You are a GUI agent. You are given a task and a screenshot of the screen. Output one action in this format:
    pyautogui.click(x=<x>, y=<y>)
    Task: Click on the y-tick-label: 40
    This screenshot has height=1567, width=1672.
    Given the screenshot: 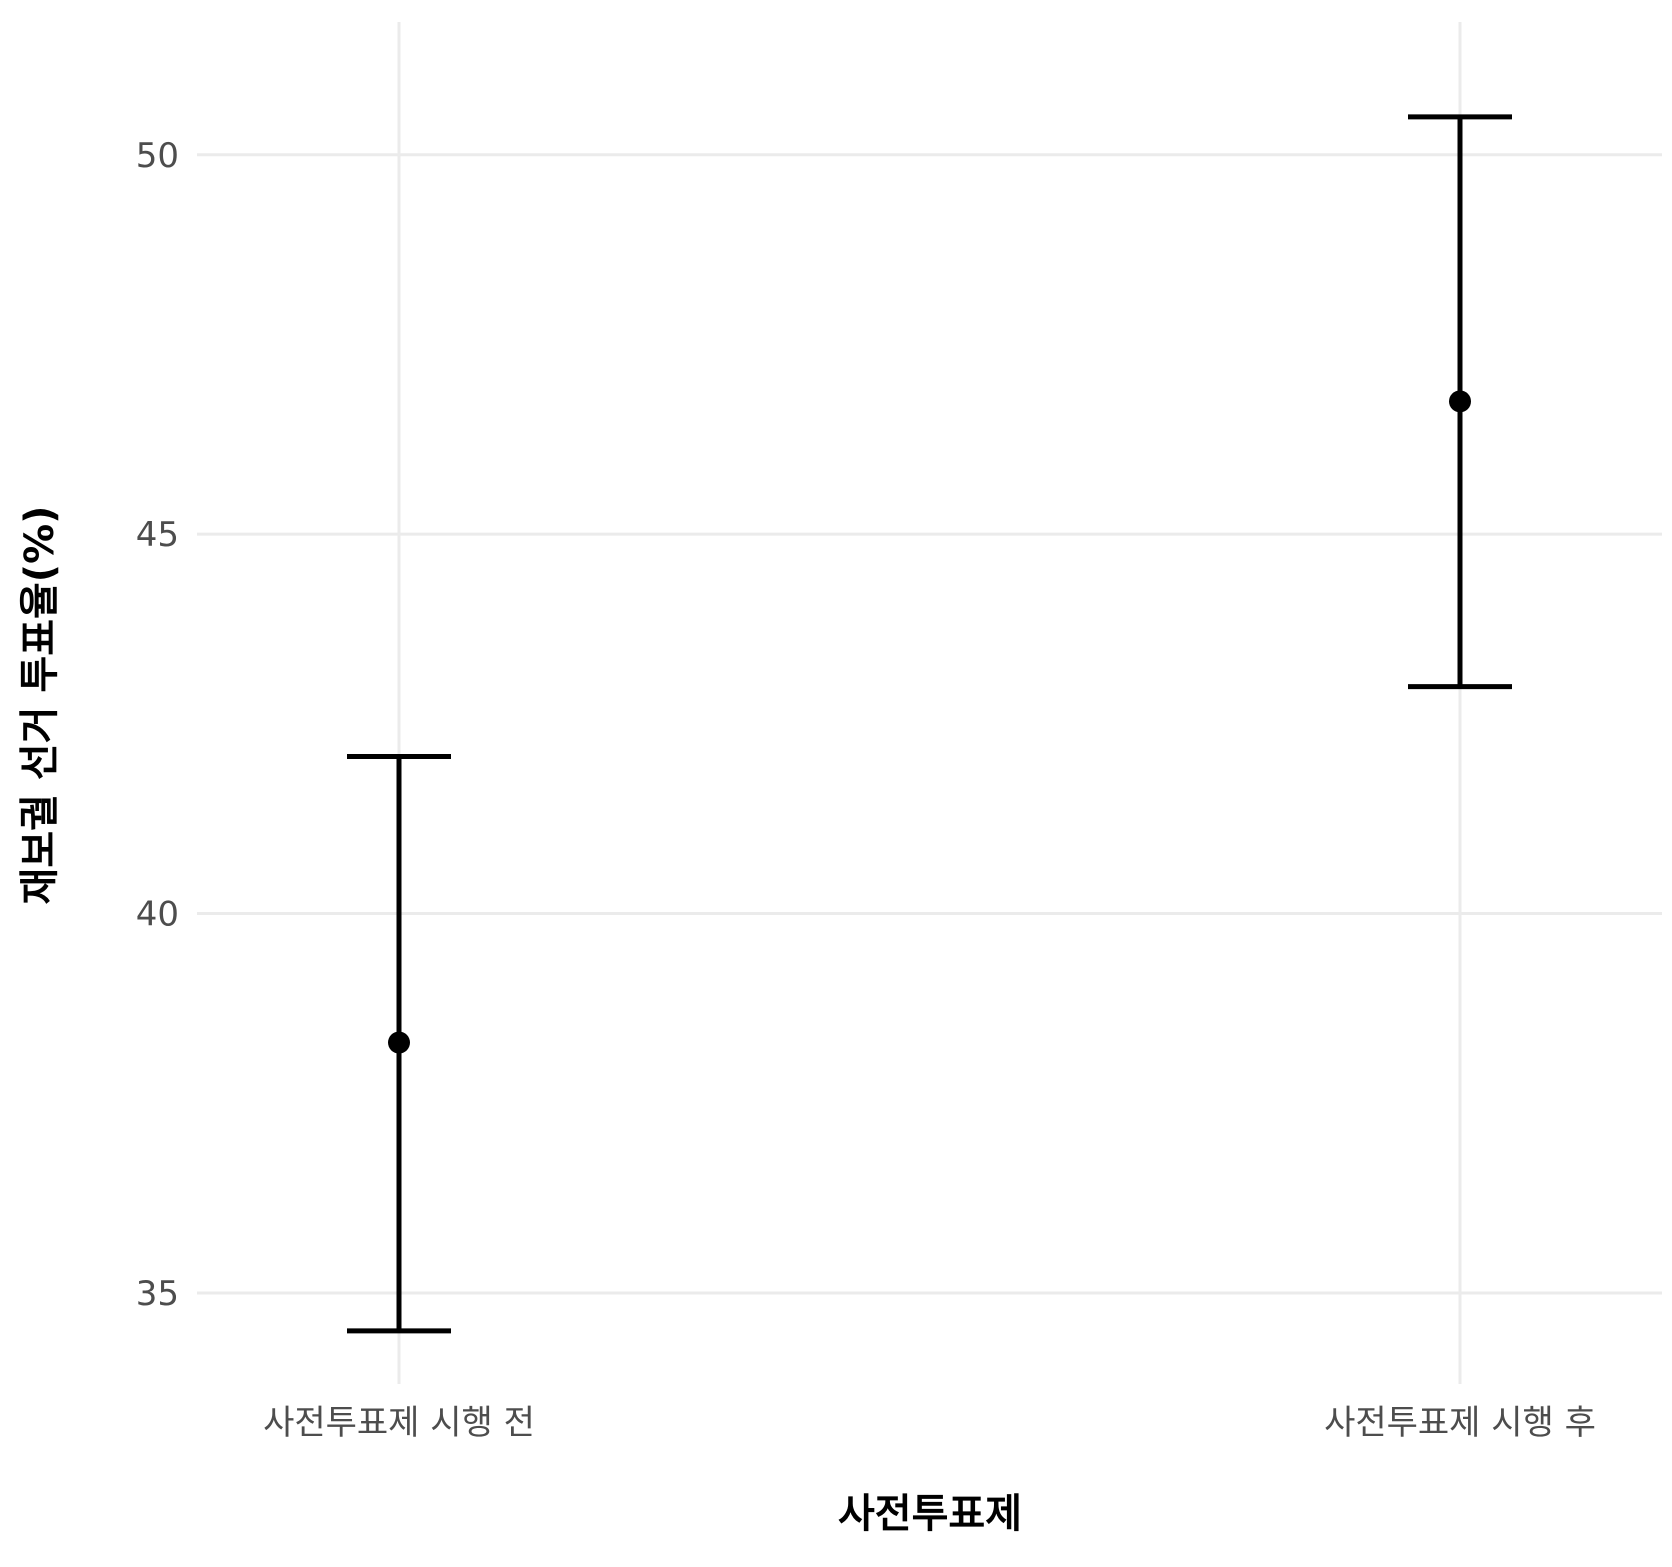 What is the action you would take?
    pyautogui.click(x=157, y=915)
    